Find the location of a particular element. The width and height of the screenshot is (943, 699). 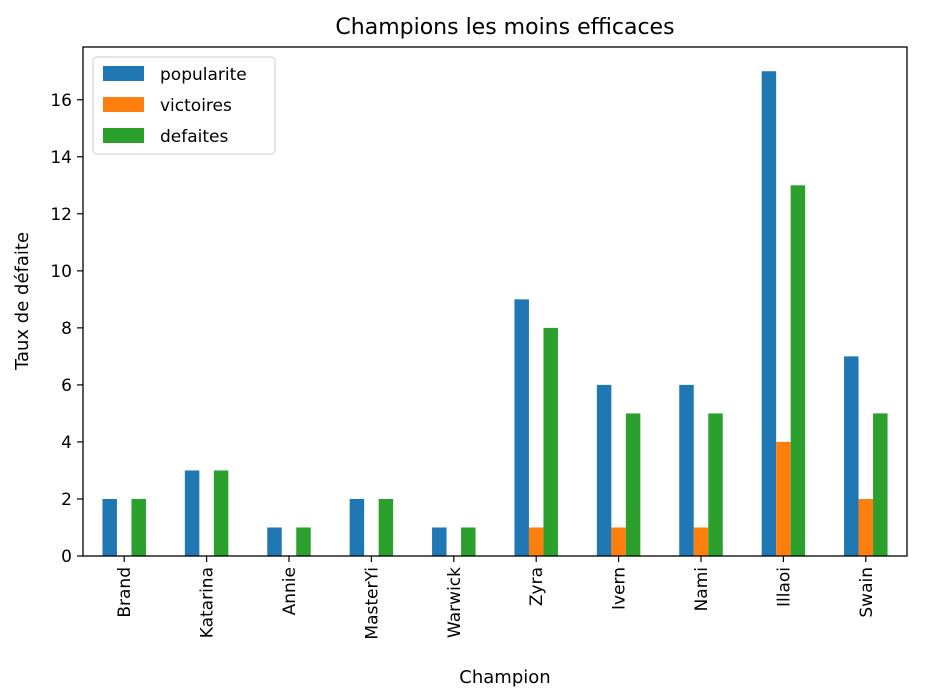

x-tick-label: Ivern is located at coordinates (620, 588).